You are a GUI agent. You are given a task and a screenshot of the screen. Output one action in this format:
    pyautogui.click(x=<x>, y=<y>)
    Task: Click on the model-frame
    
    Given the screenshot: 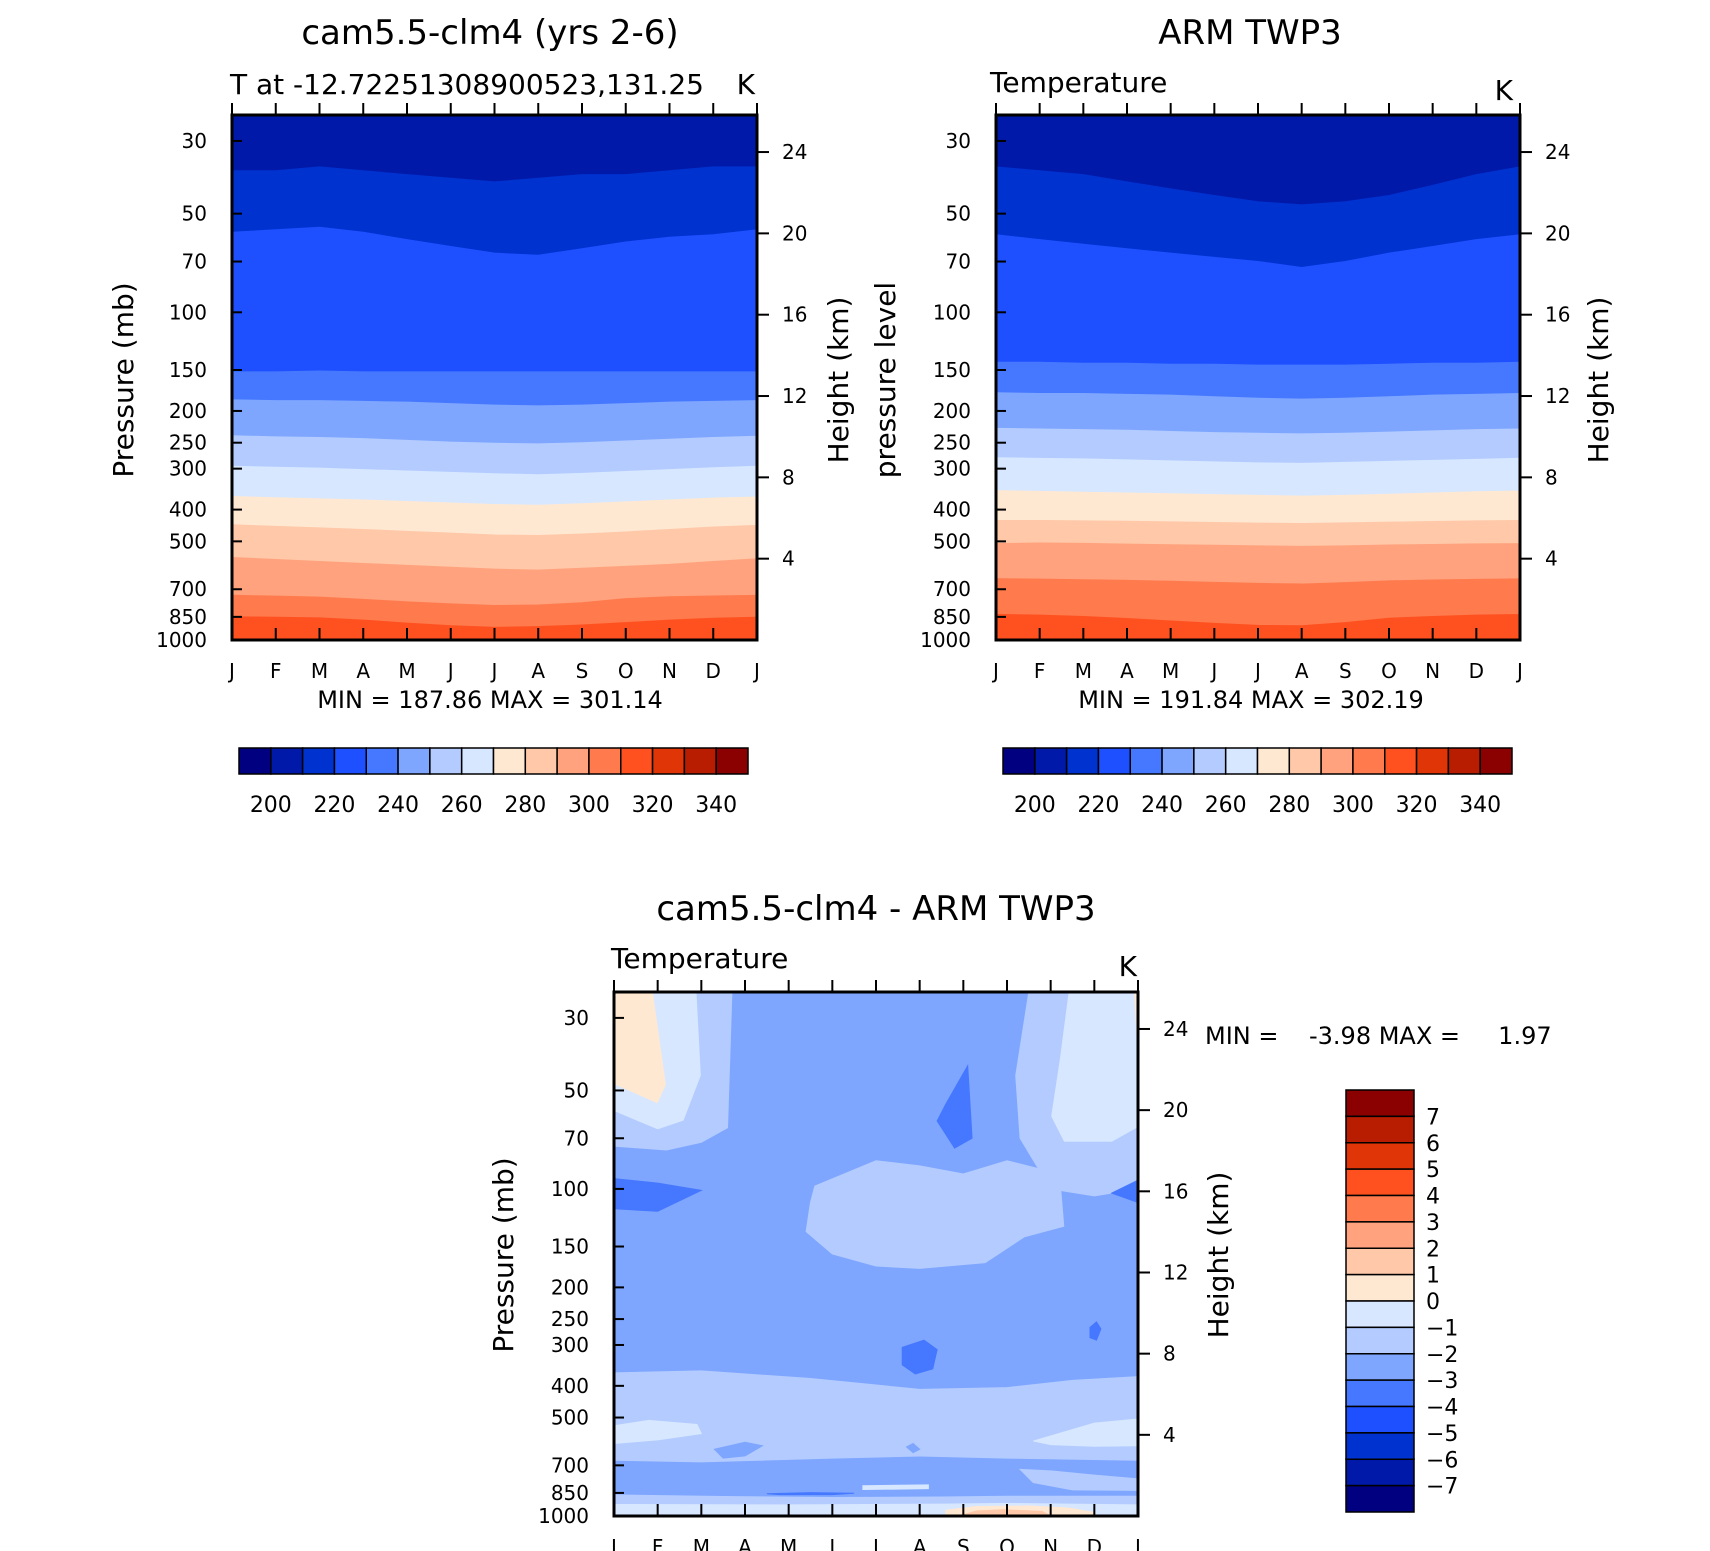 What is the action you would take?
    pyautogui.click(x=494, y=377)
    